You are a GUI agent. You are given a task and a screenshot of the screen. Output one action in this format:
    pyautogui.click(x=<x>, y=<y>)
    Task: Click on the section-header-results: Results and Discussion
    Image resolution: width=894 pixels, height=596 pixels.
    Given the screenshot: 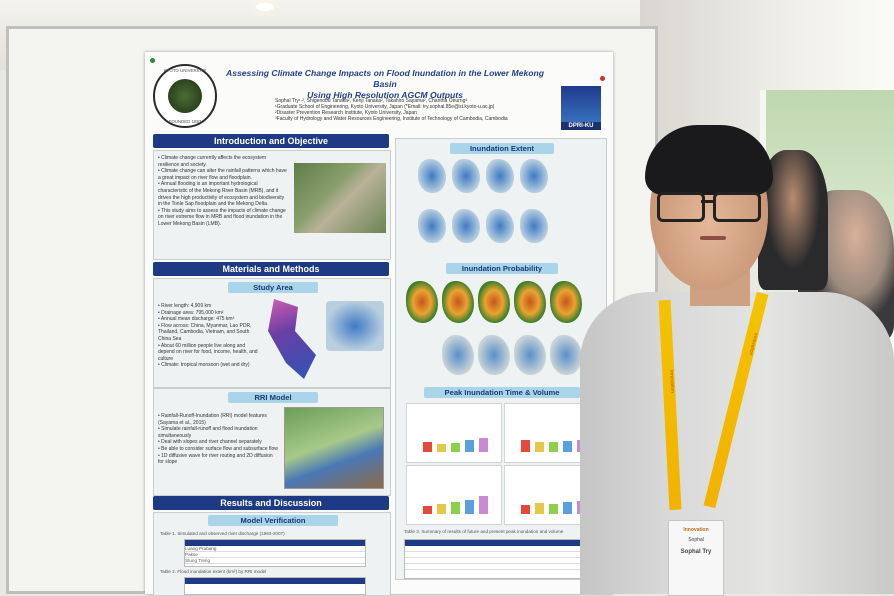 What is the action you would take?
    pyautogui.click(x=271, y=503)
    